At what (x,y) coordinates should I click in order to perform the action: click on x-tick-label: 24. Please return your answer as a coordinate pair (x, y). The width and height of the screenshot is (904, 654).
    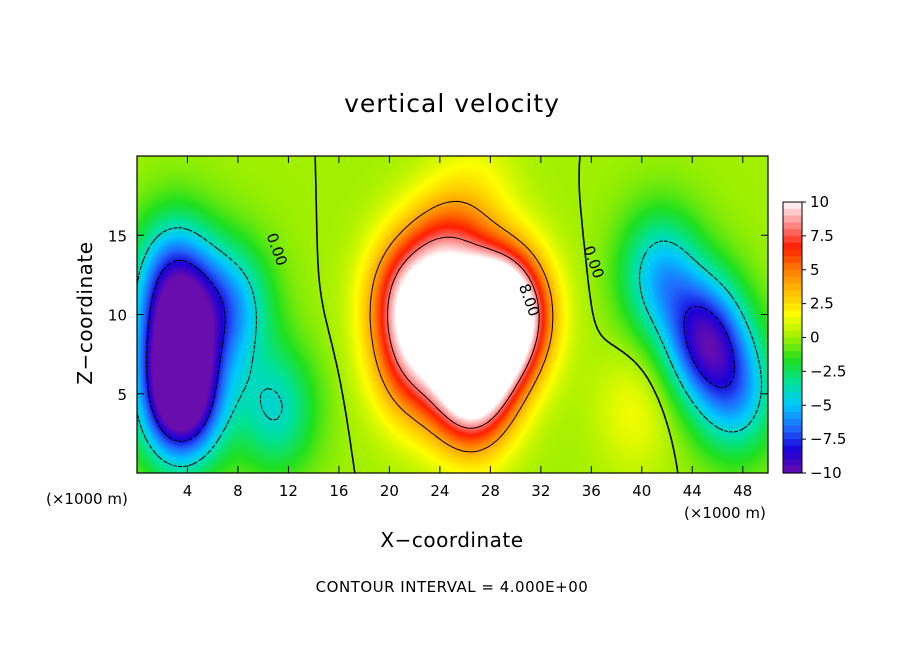
    Looking at the image, I should click on (439, 491).